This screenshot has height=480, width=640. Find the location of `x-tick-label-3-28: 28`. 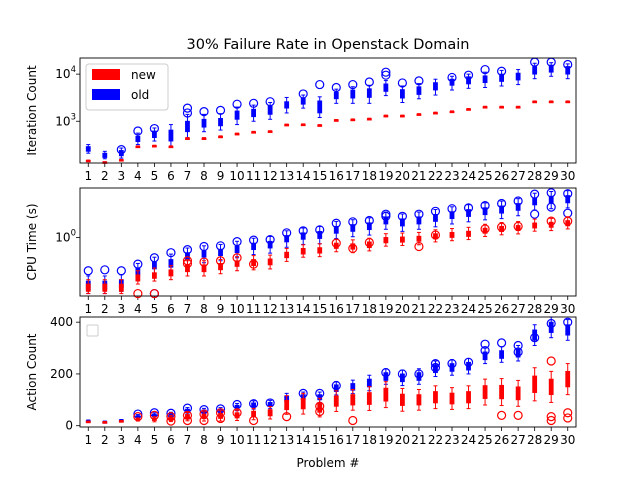

x-tick-label-3-28: 28 is located at coordinates (534, 440).